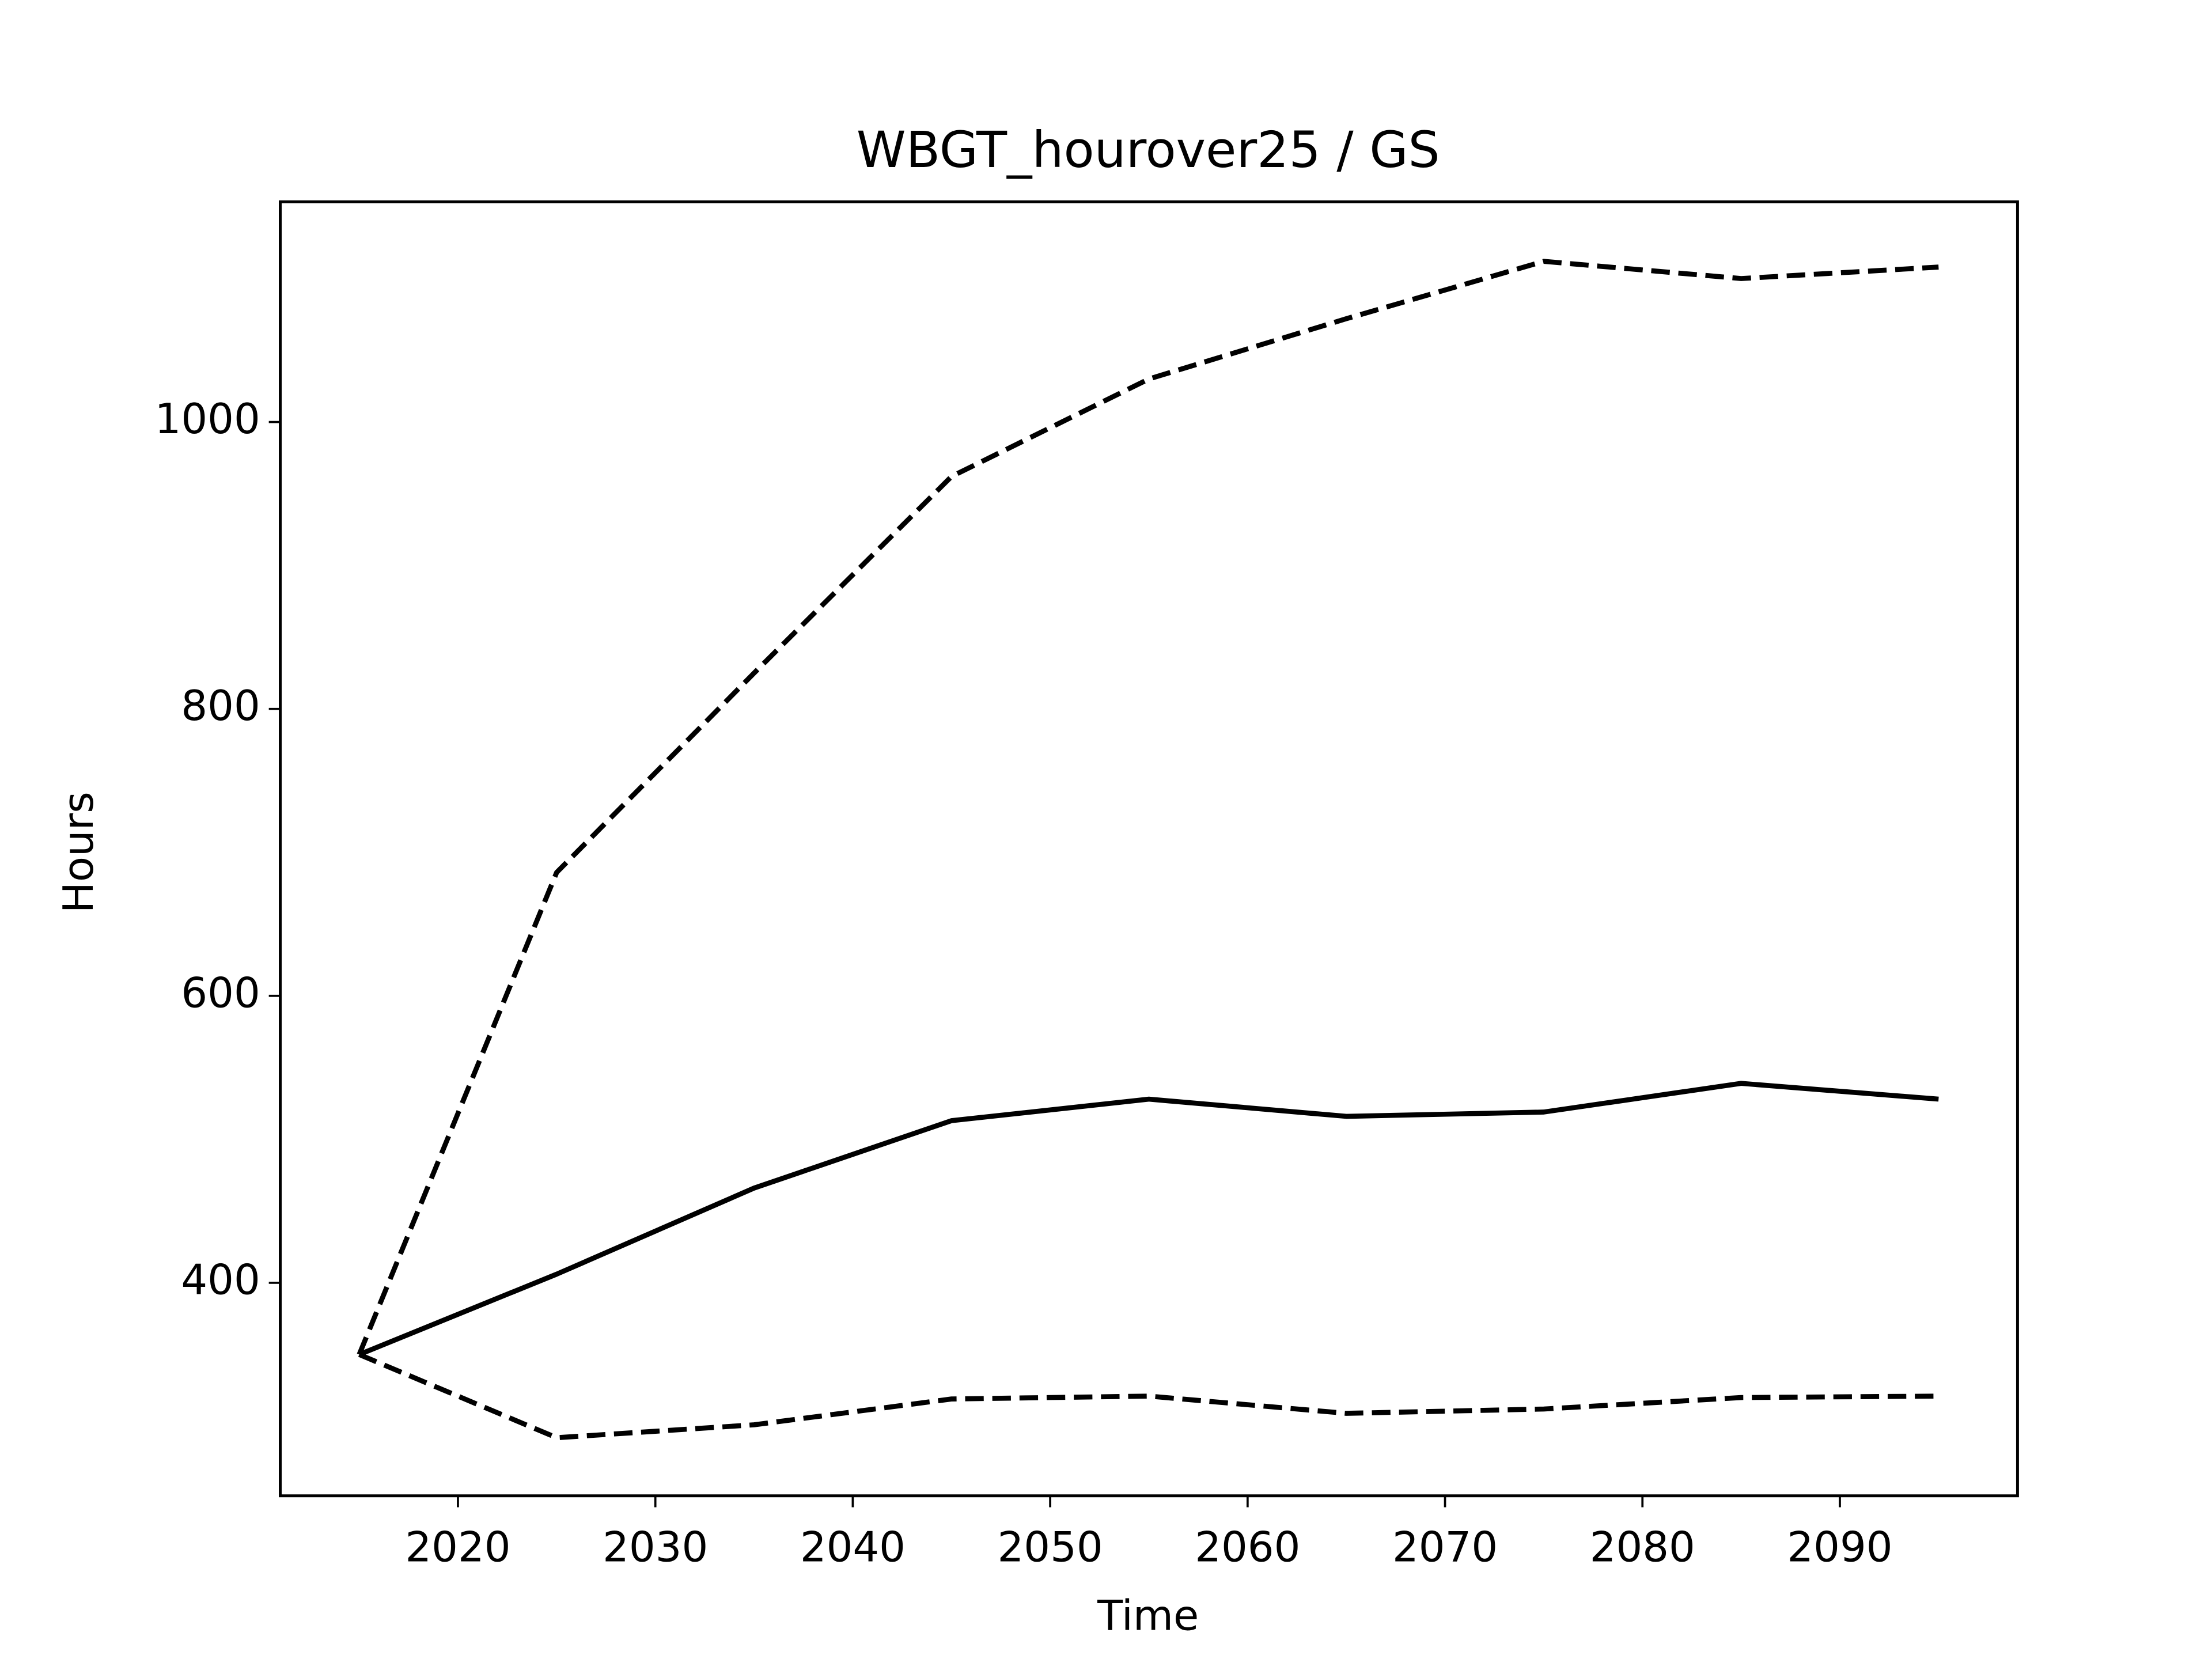 The width and height of the screenshot is (2212, 1659). What do you see at coordinates (220, 992) in the screenshot?
I see `y-tick-label: 600` at bounding box center [220, 992].